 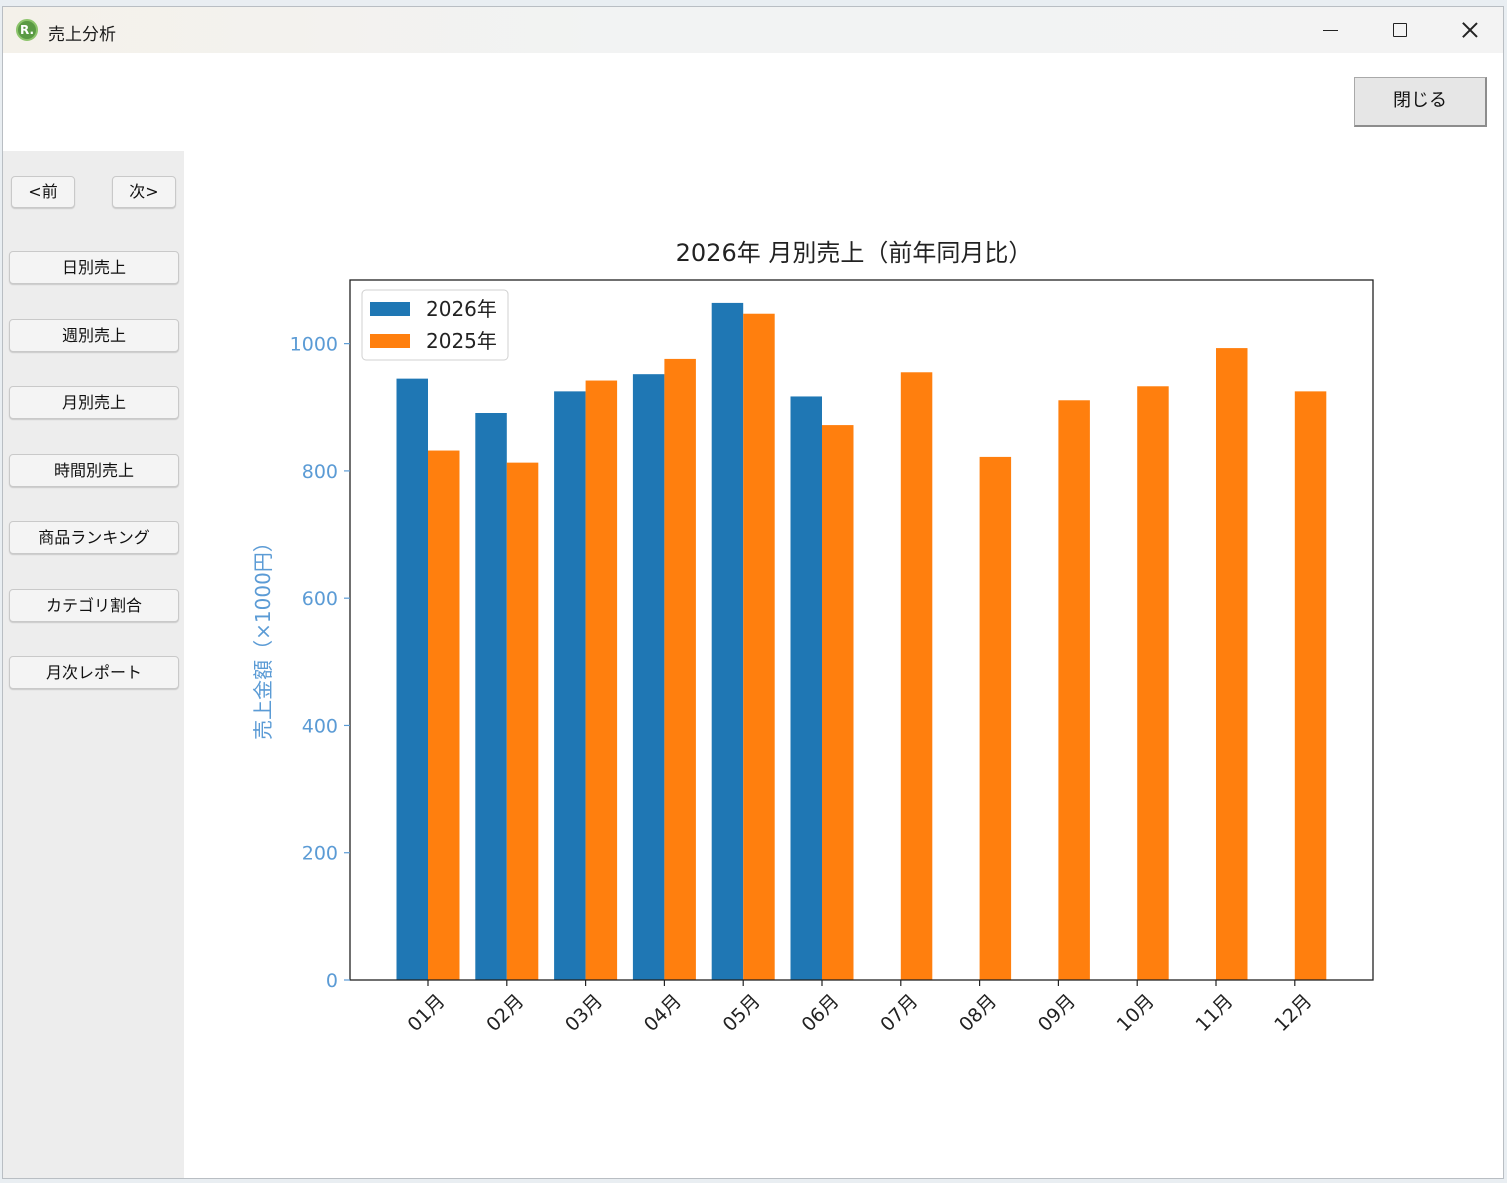 What do you see at coordinates (1136, 1013) in the screenshot?
I see `x-tick-label: 10月` at bounding box center [1136, 1013].